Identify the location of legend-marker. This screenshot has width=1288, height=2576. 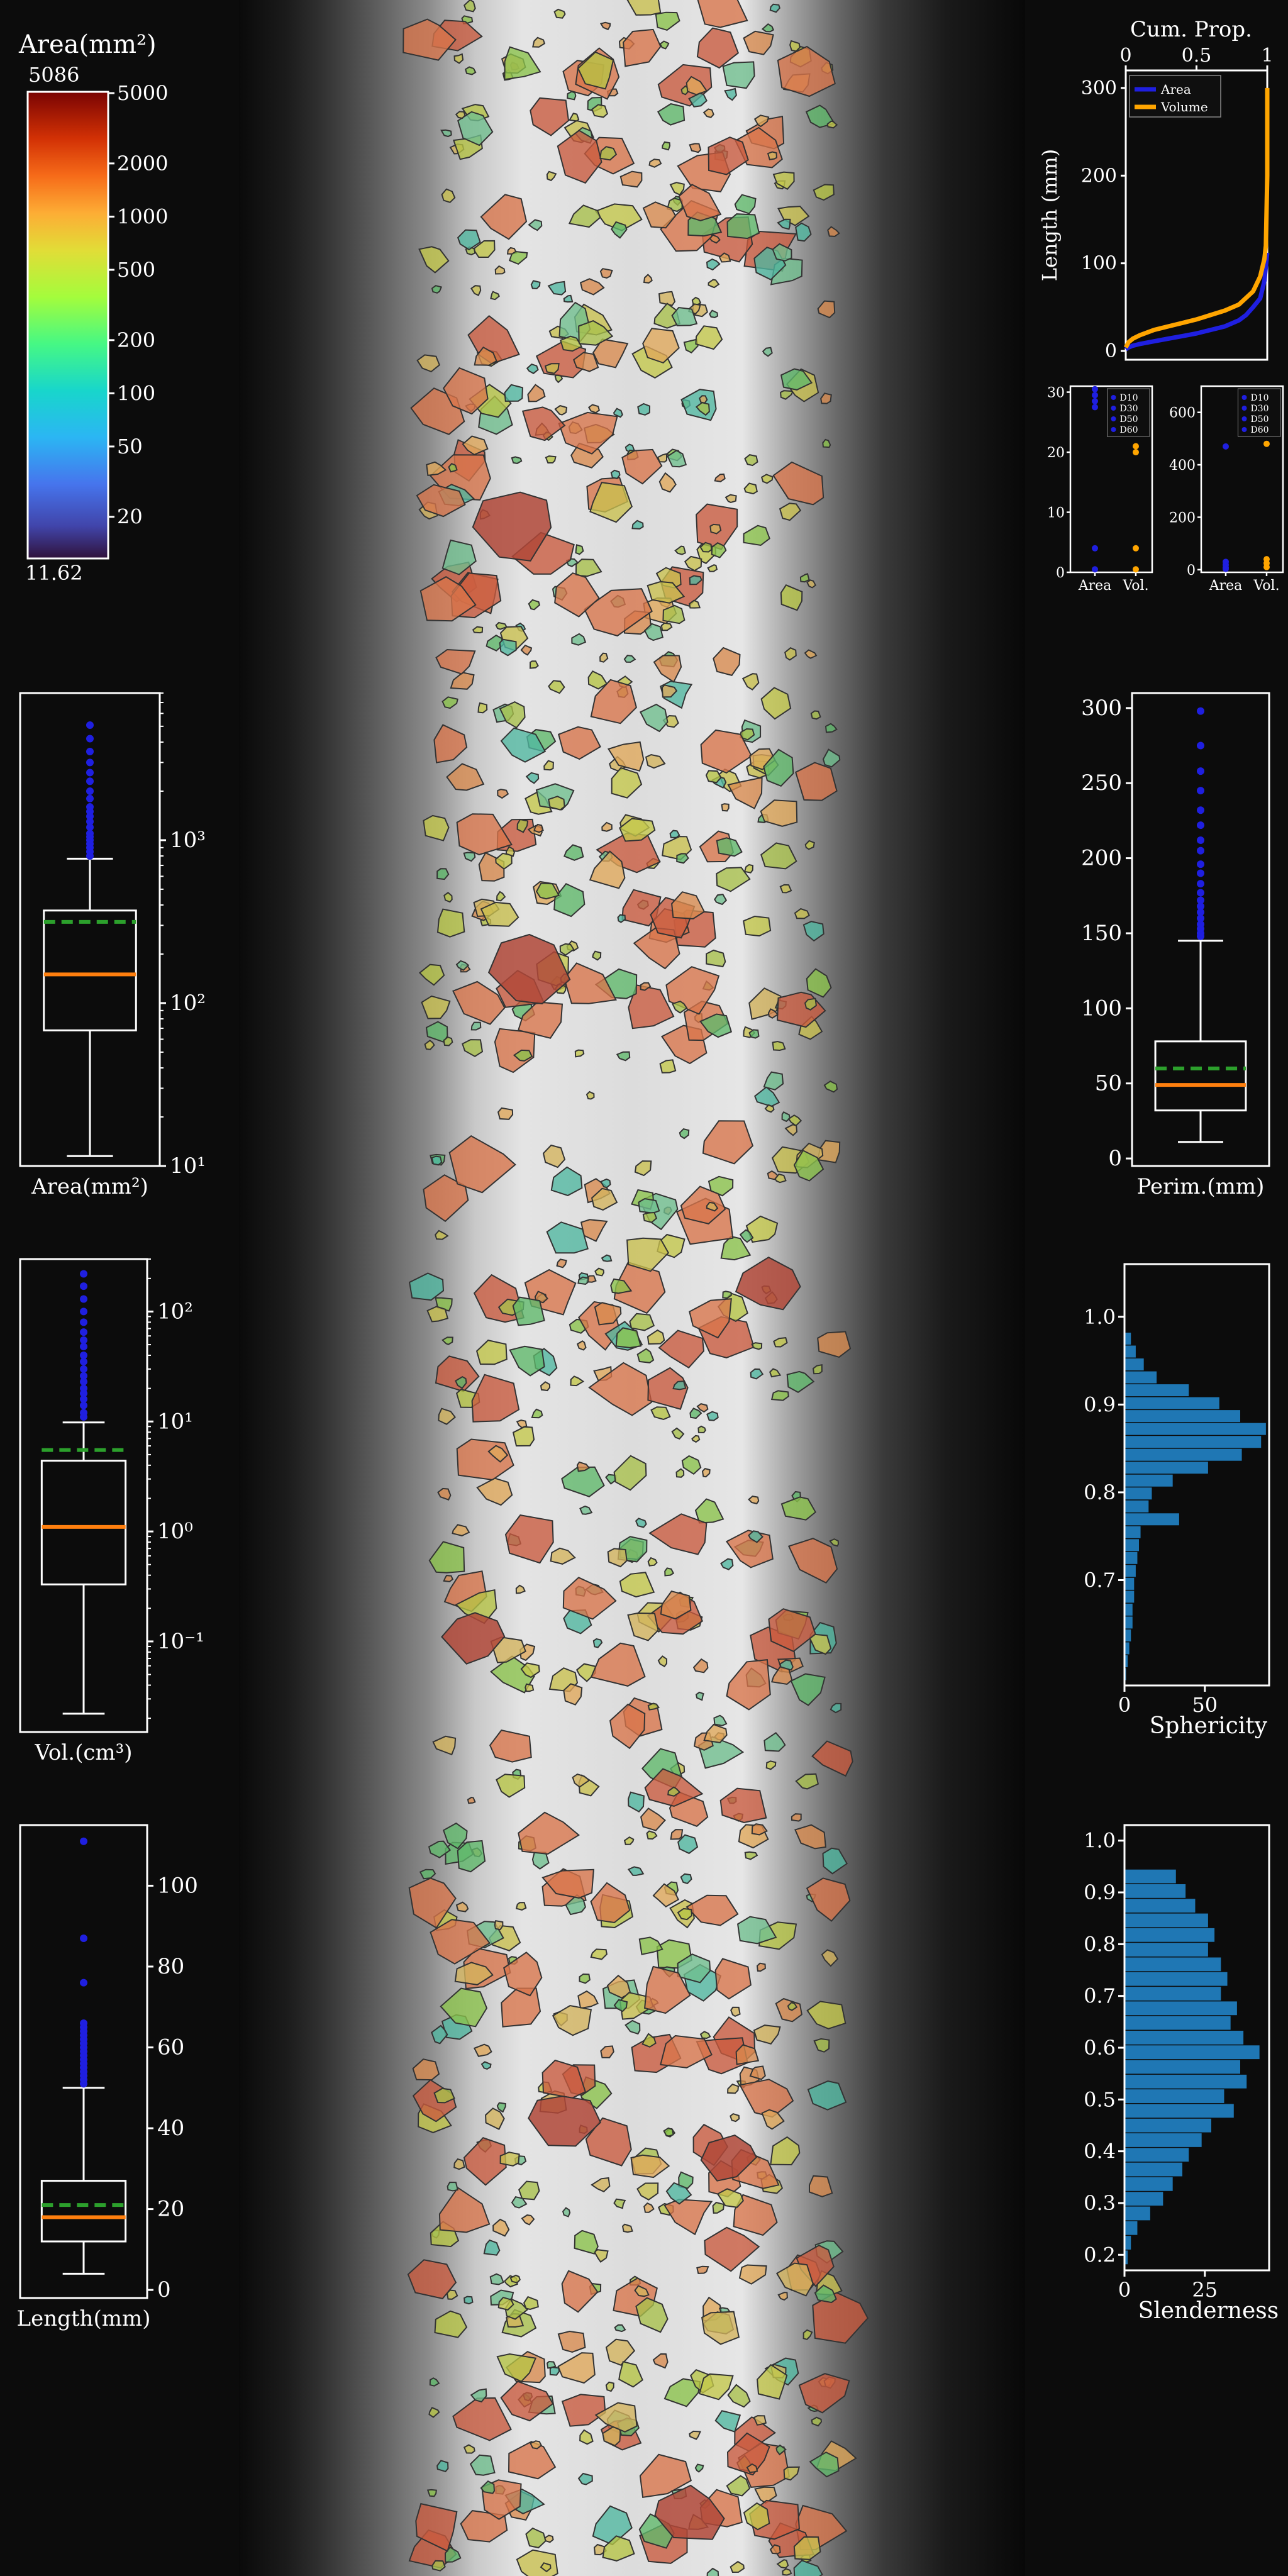
(1244, 429).